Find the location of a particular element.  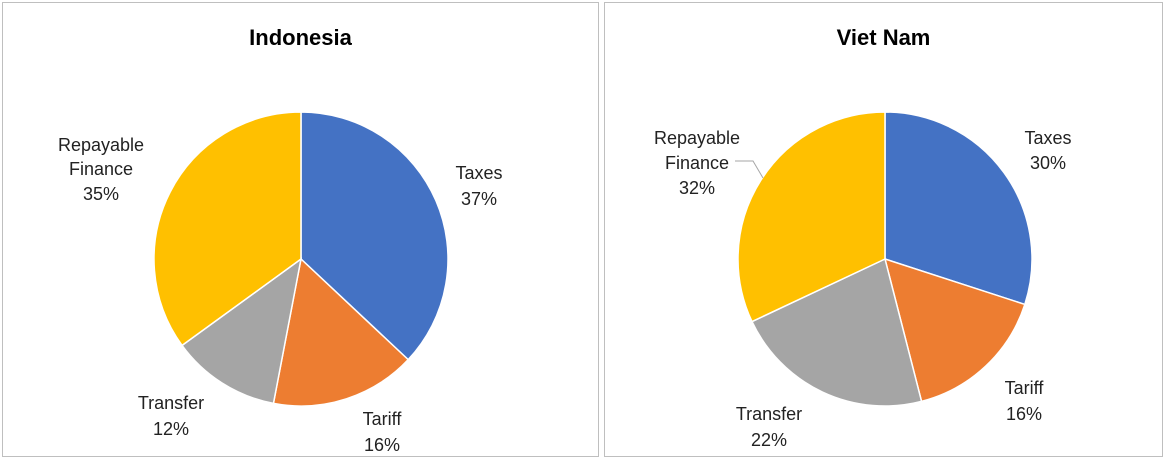

data-label-percent: 35% is located at coordinates (101, 194).